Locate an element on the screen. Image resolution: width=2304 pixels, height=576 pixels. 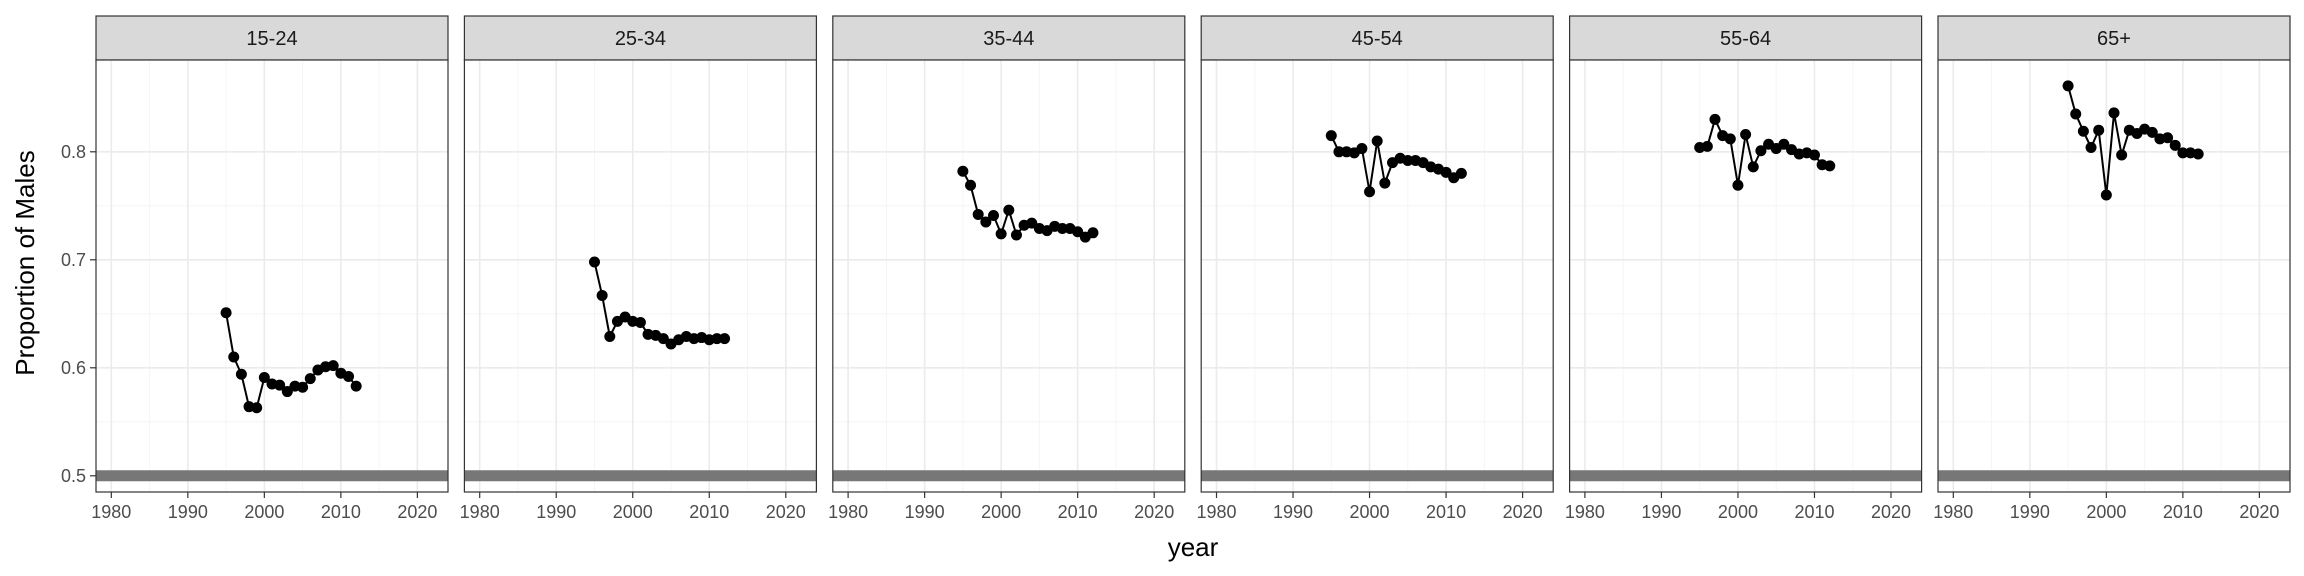
y-axis: 0.5 0.6 0.7 0.8 is located at coordinates (78, 314).